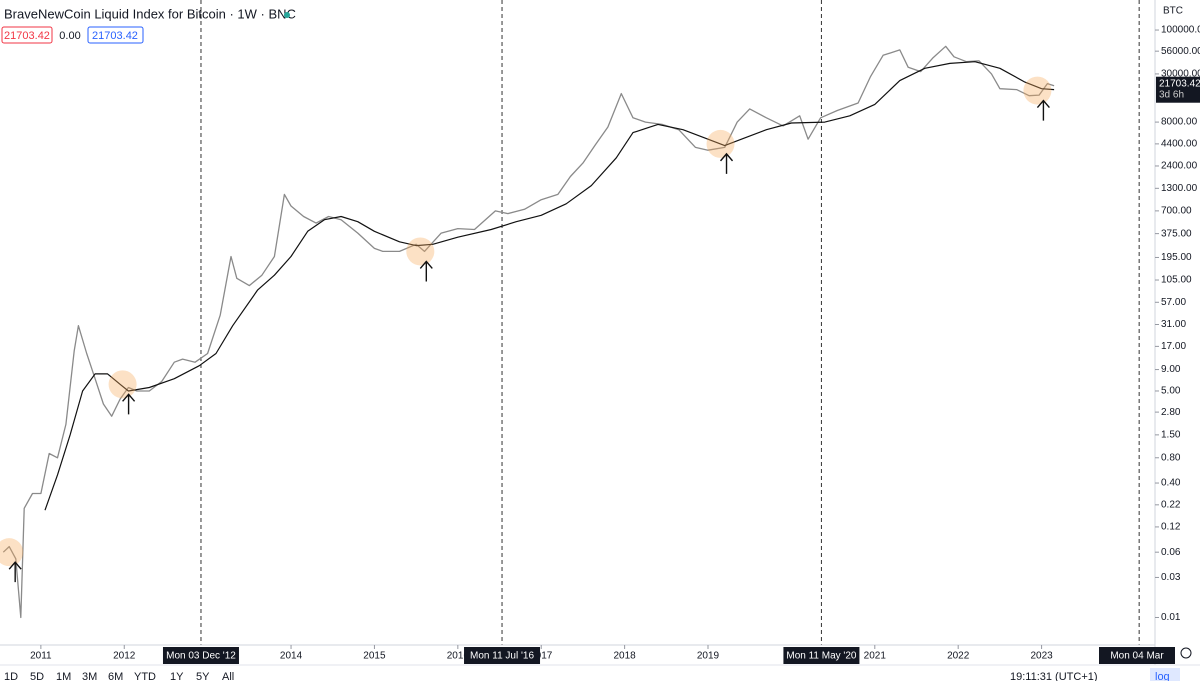 Image resolution: width=1200 pixels, height=681 pixels. I want to click on x-tick-label: 2017, so click(541, 656).